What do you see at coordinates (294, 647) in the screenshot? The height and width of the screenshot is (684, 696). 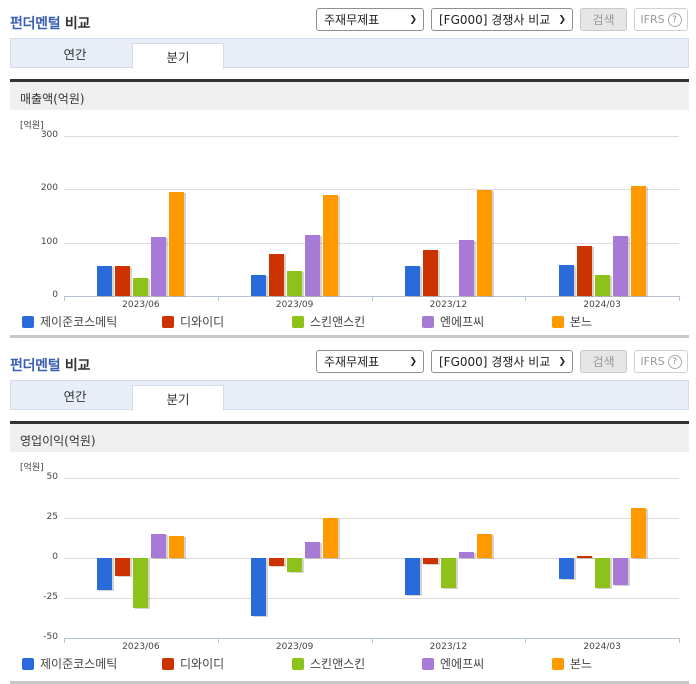 I see `x-tick-label: 2023/09` at bounding box center [294, 647].